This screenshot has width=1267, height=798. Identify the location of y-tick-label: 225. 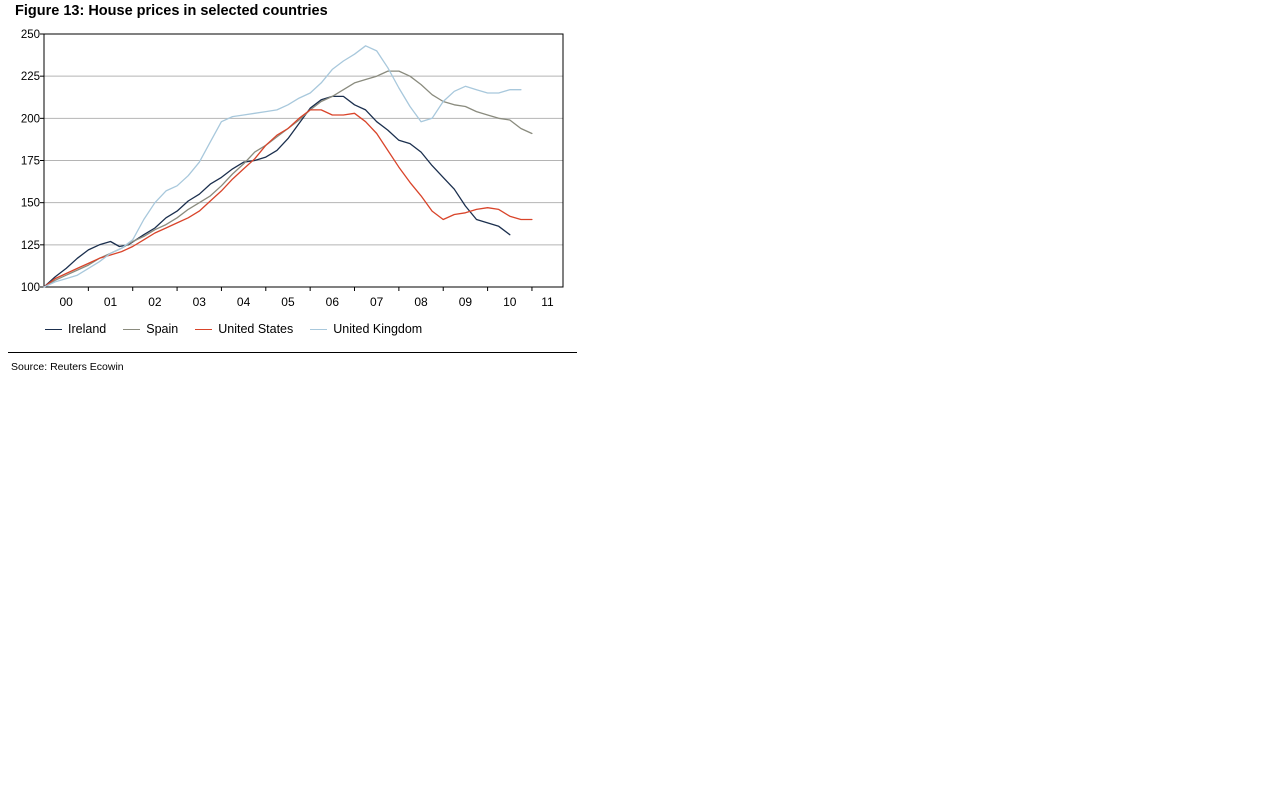
(30, 77).